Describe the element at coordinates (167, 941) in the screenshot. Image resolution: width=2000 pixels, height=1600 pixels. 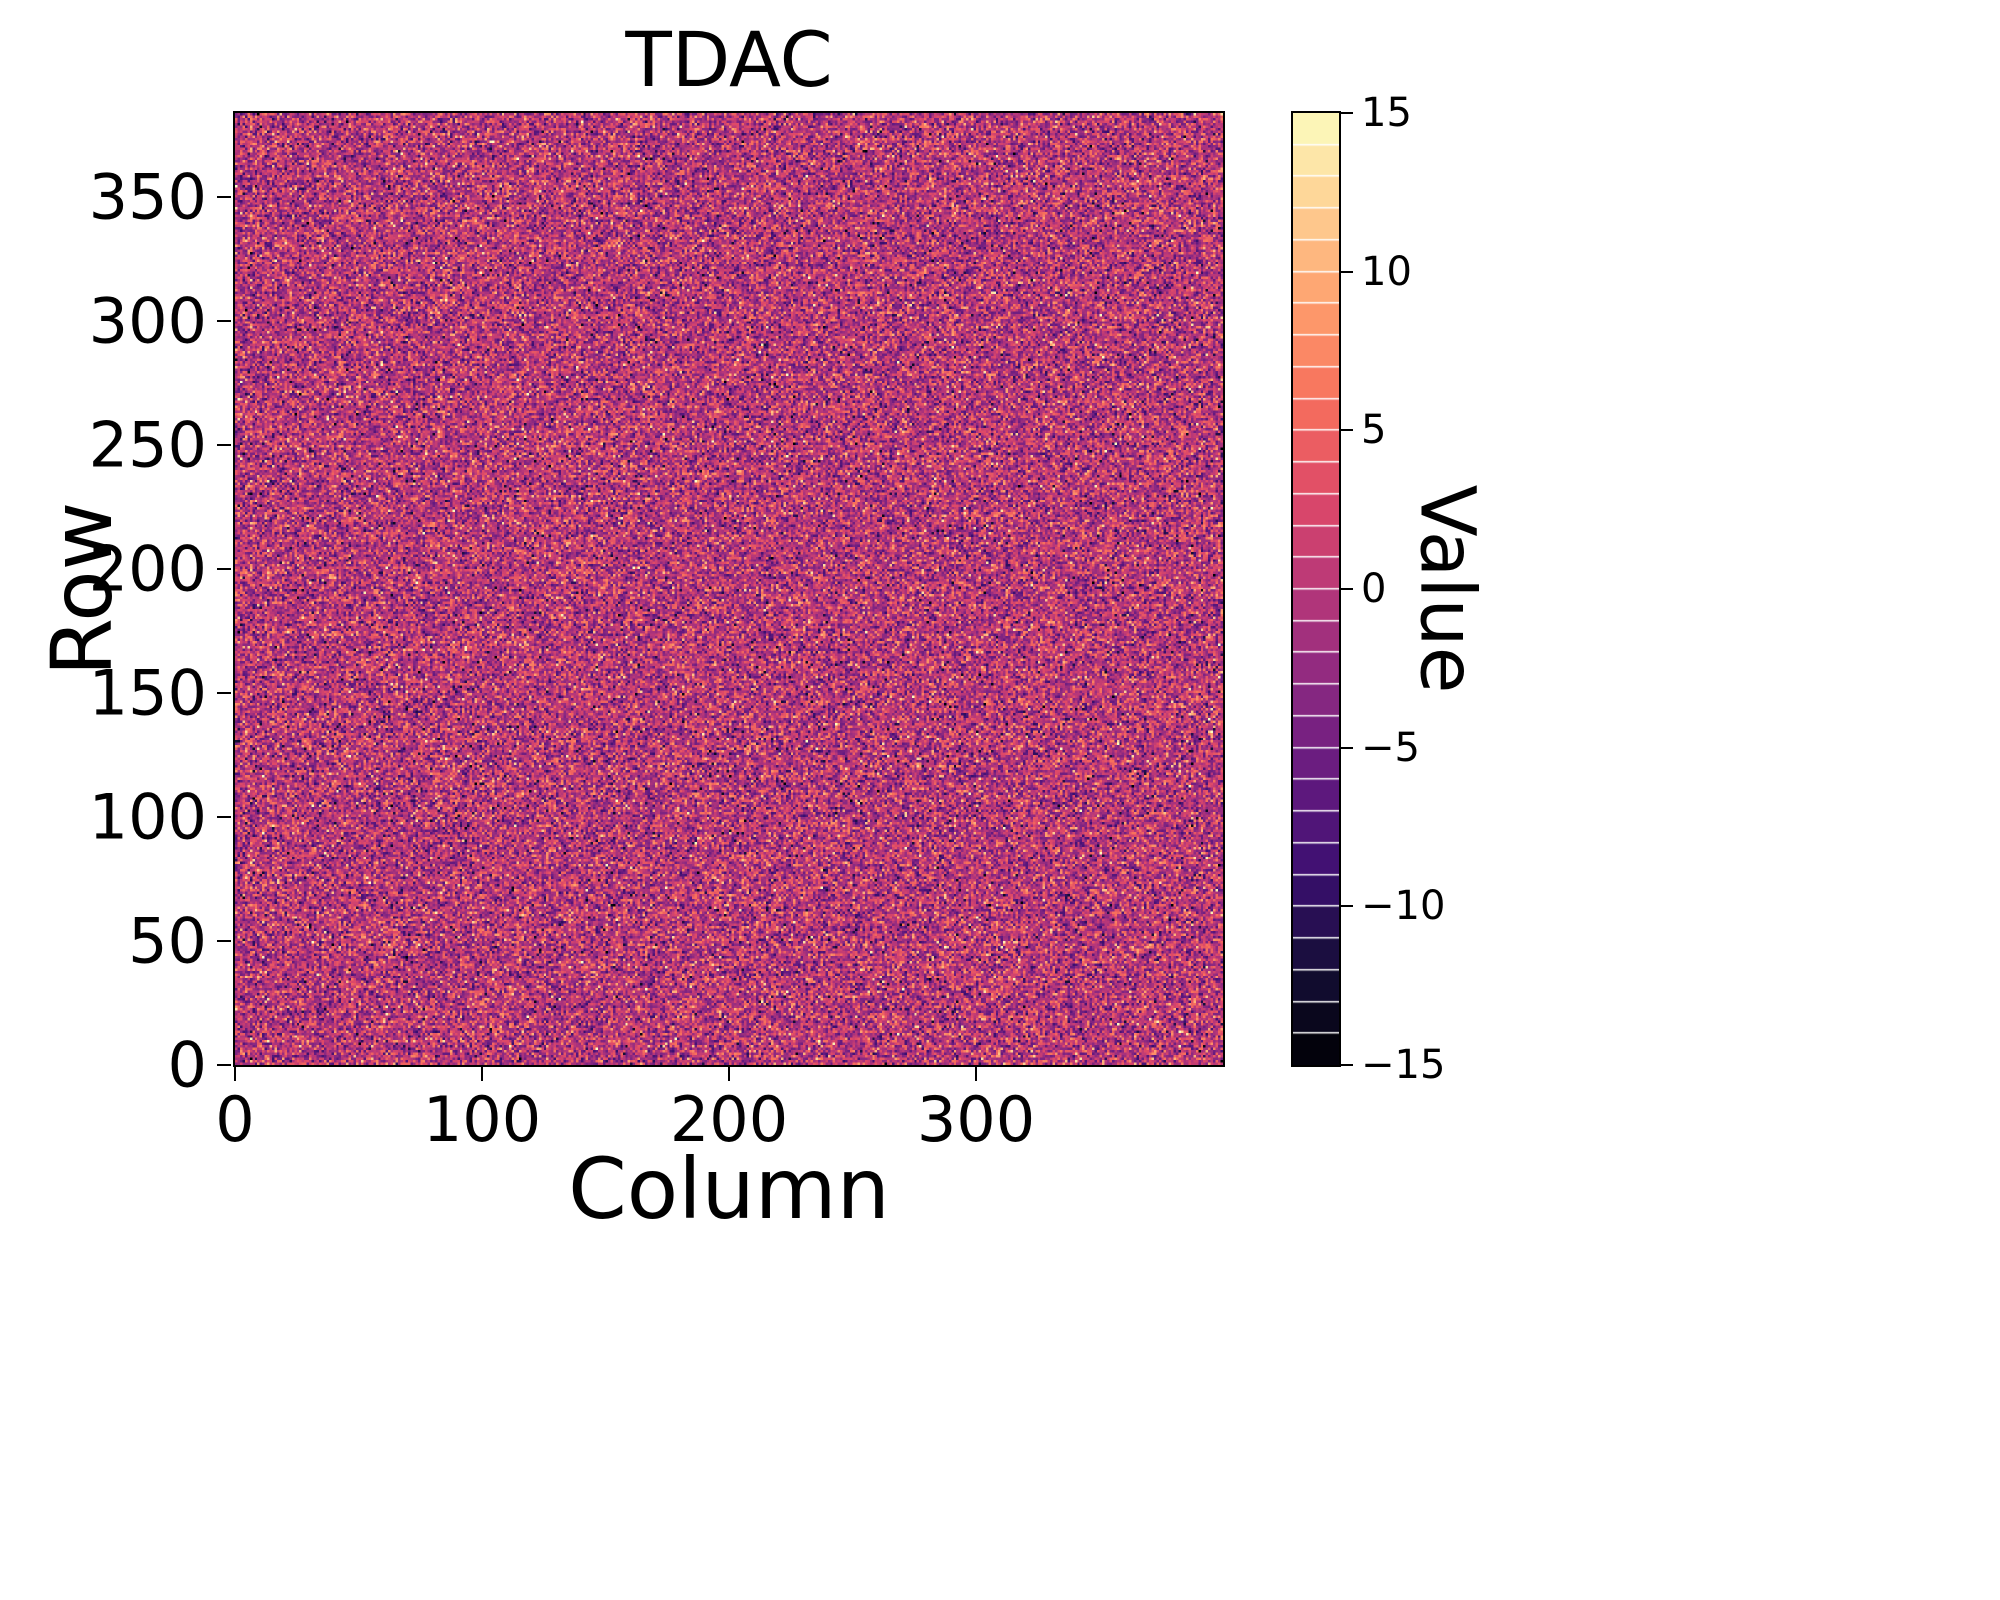
I see `y-tick-label: 50` at that location.